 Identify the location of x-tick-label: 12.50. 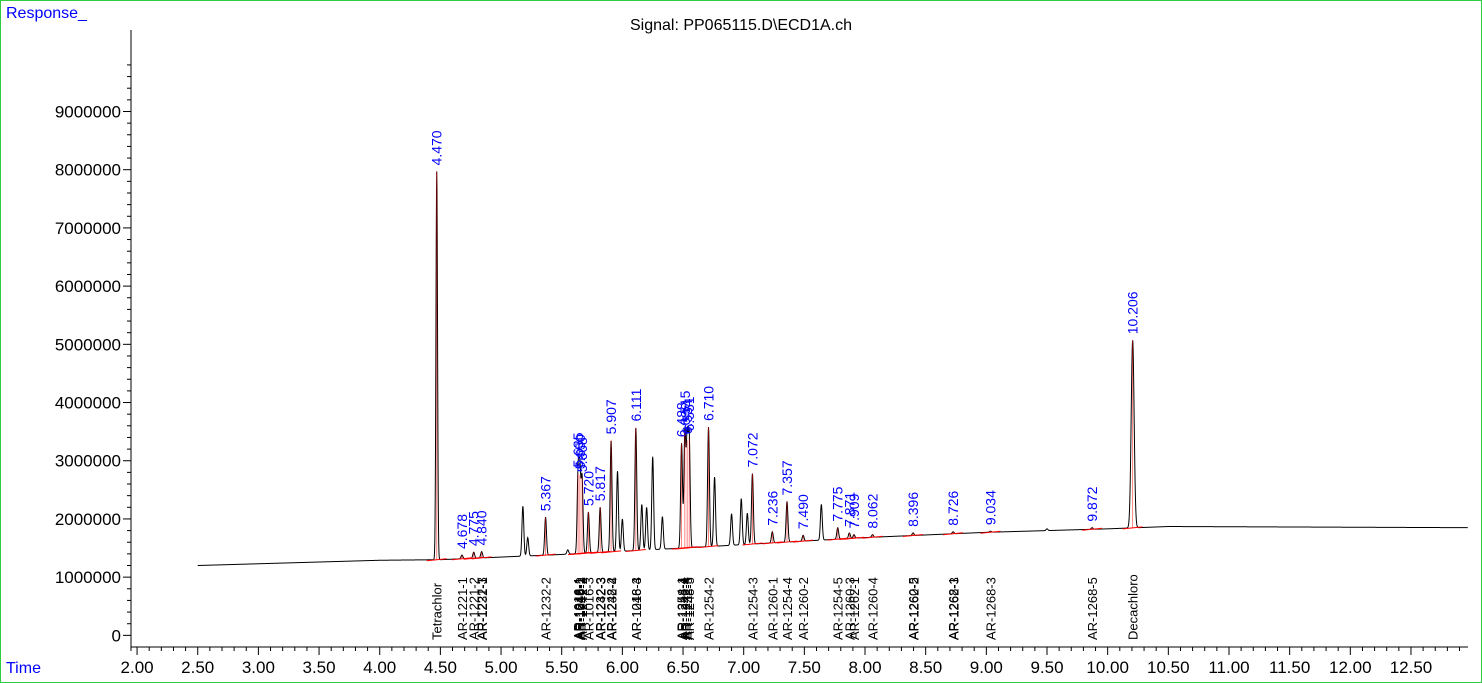
(1411, 667).